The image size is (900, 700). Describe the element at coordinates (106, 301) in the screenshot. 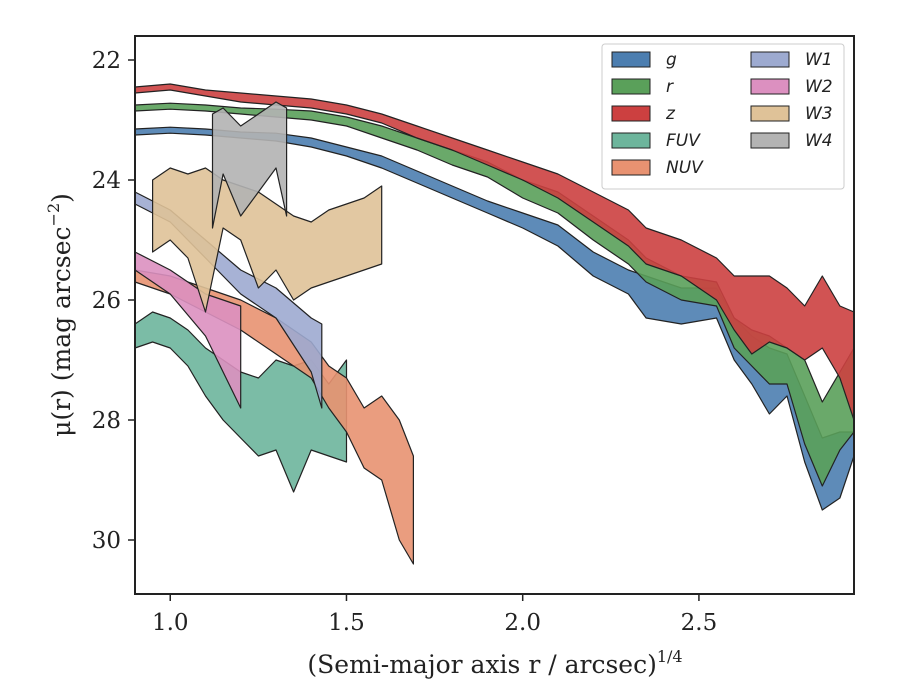

I see `y-tick-label: 26` at that location.